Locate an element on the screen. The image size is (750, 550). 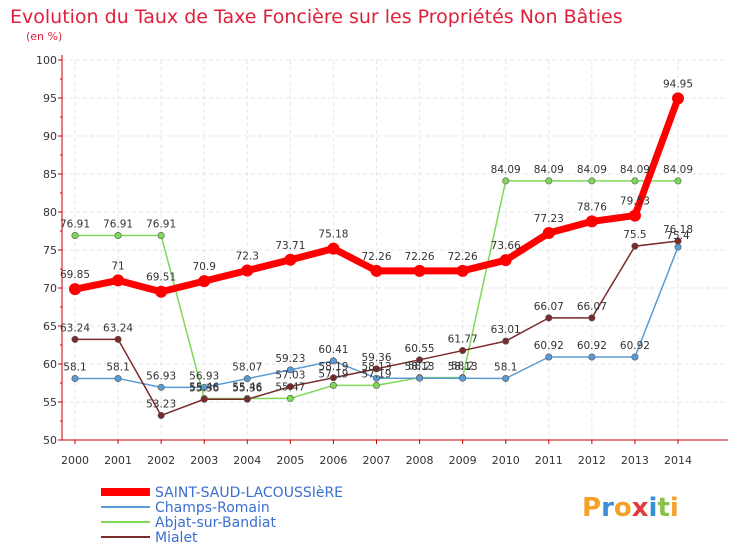
data-label: 57.19 is located at coordinates (333, 374).